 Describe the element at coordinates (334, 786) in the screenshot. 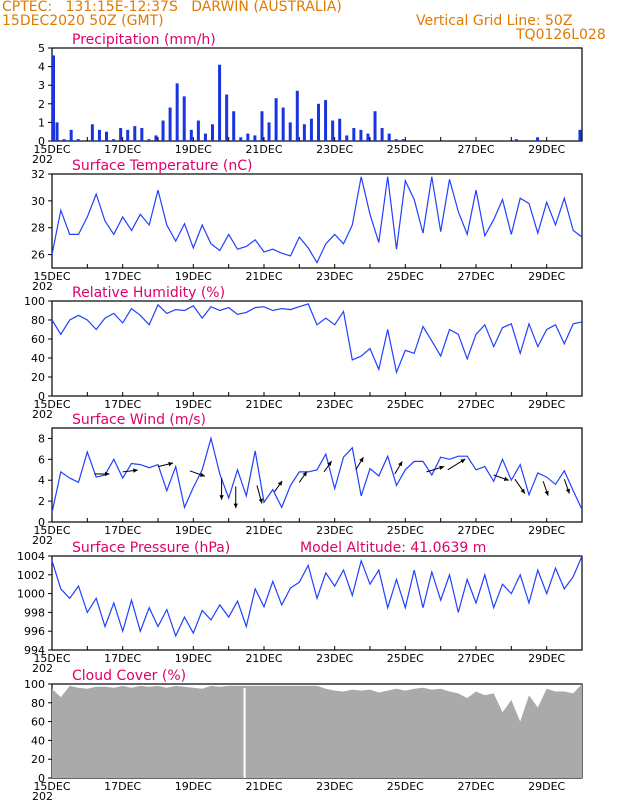

I see `cloud-xtick-label-4: 23DEC` at that location.